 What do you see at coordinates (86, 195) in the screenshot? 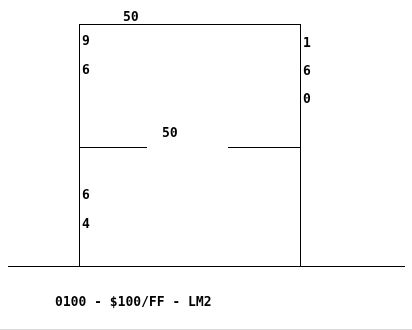
I see `left-lower-depth-digit: 6` at bounding box center [86, 195].